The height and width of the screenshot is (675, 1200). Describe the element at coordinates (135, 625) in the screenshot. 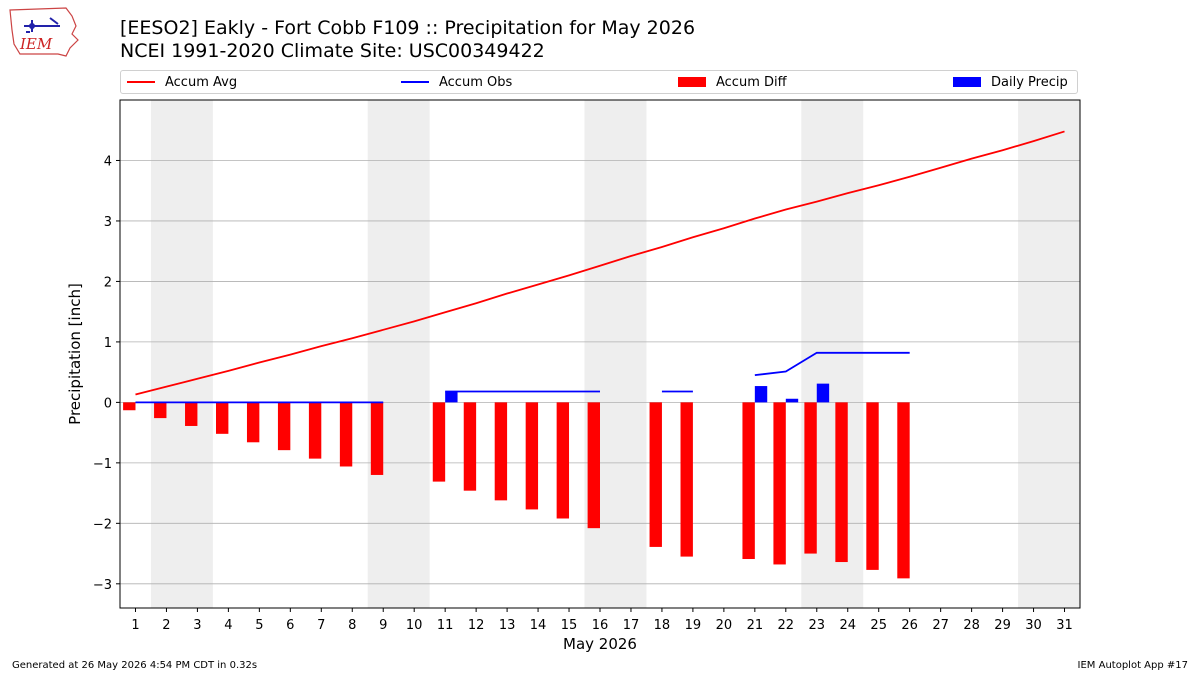

I see `x-tick-label-1: 1` at that location.